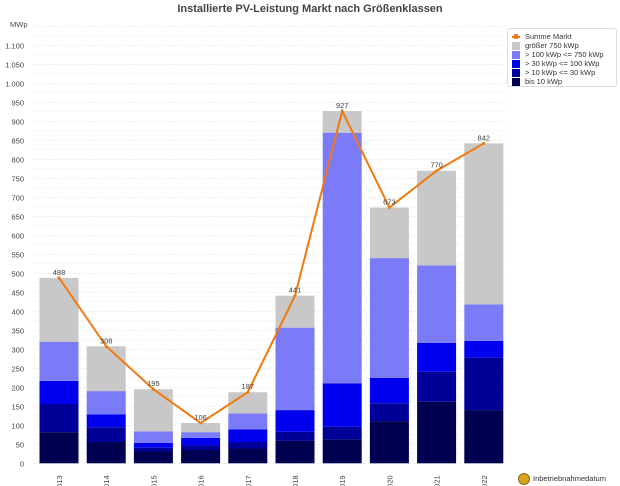 Image resolution: width=620 pixels, height=486 pixels. What do you see at coordinates (17, 425) in the screenshot?
I see `y-tick-label: 100` at bounding box center [17, 425].